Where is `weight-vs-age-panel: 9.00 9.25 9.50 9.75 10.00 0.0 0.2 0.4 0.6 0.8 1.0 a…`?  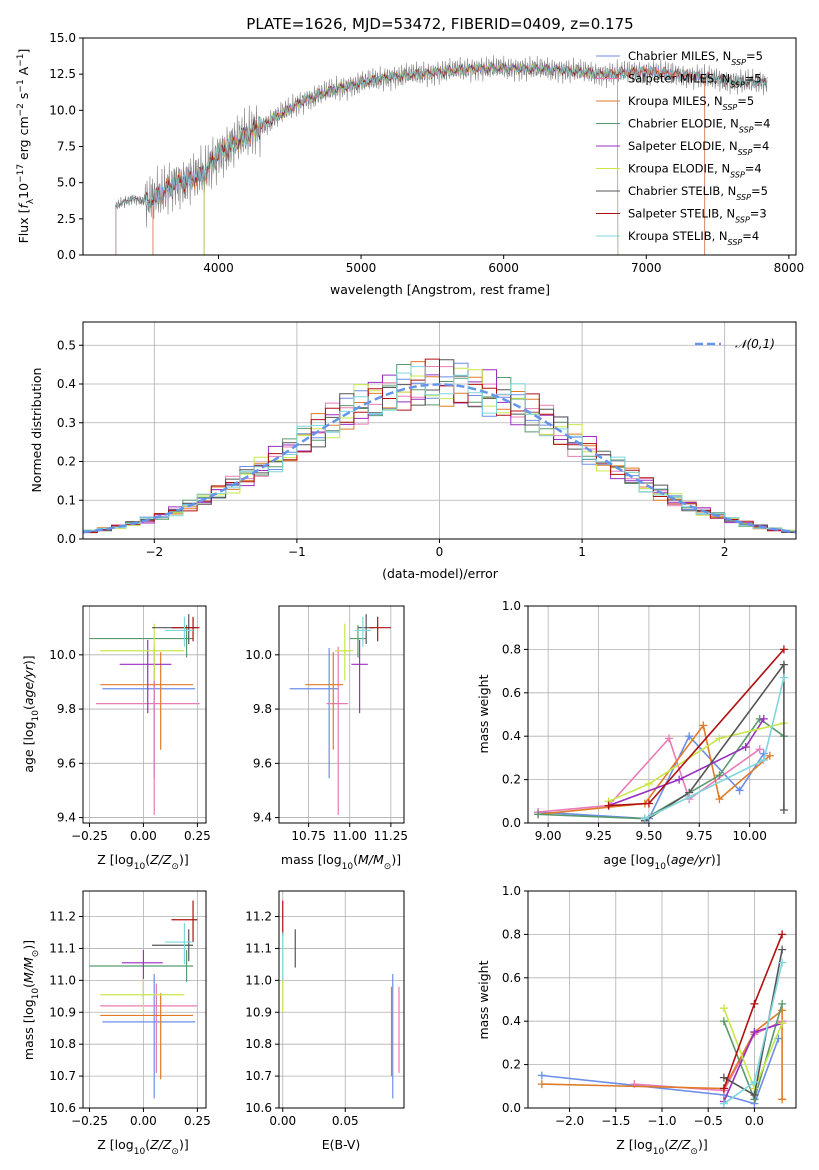
weight-vs-age-panel: 9.00 9.25 9.50 9.75 10.00 0.0 0.2 0.4 0.6 0.8 1.0 a… is located at coordinates (636, 735).